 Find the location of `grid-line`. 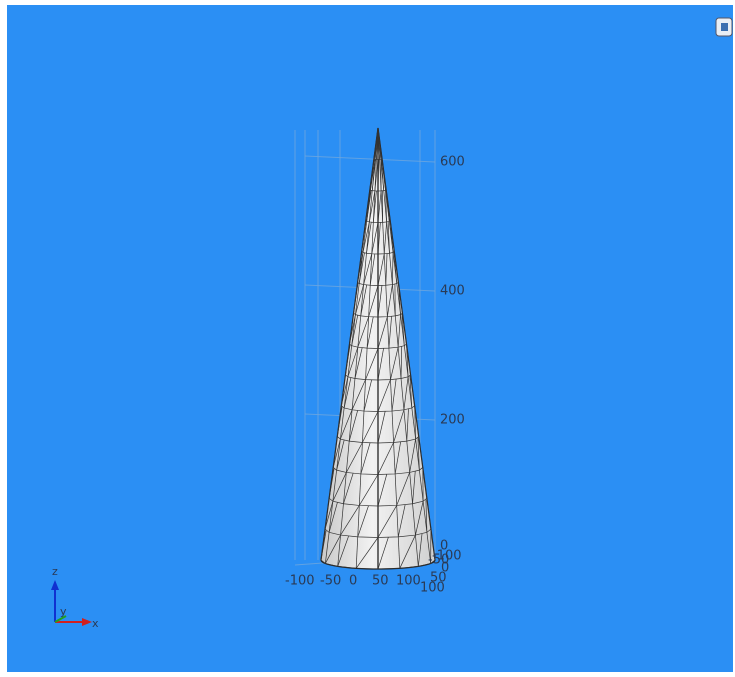

grid-line is located at coordinates (370, 159).